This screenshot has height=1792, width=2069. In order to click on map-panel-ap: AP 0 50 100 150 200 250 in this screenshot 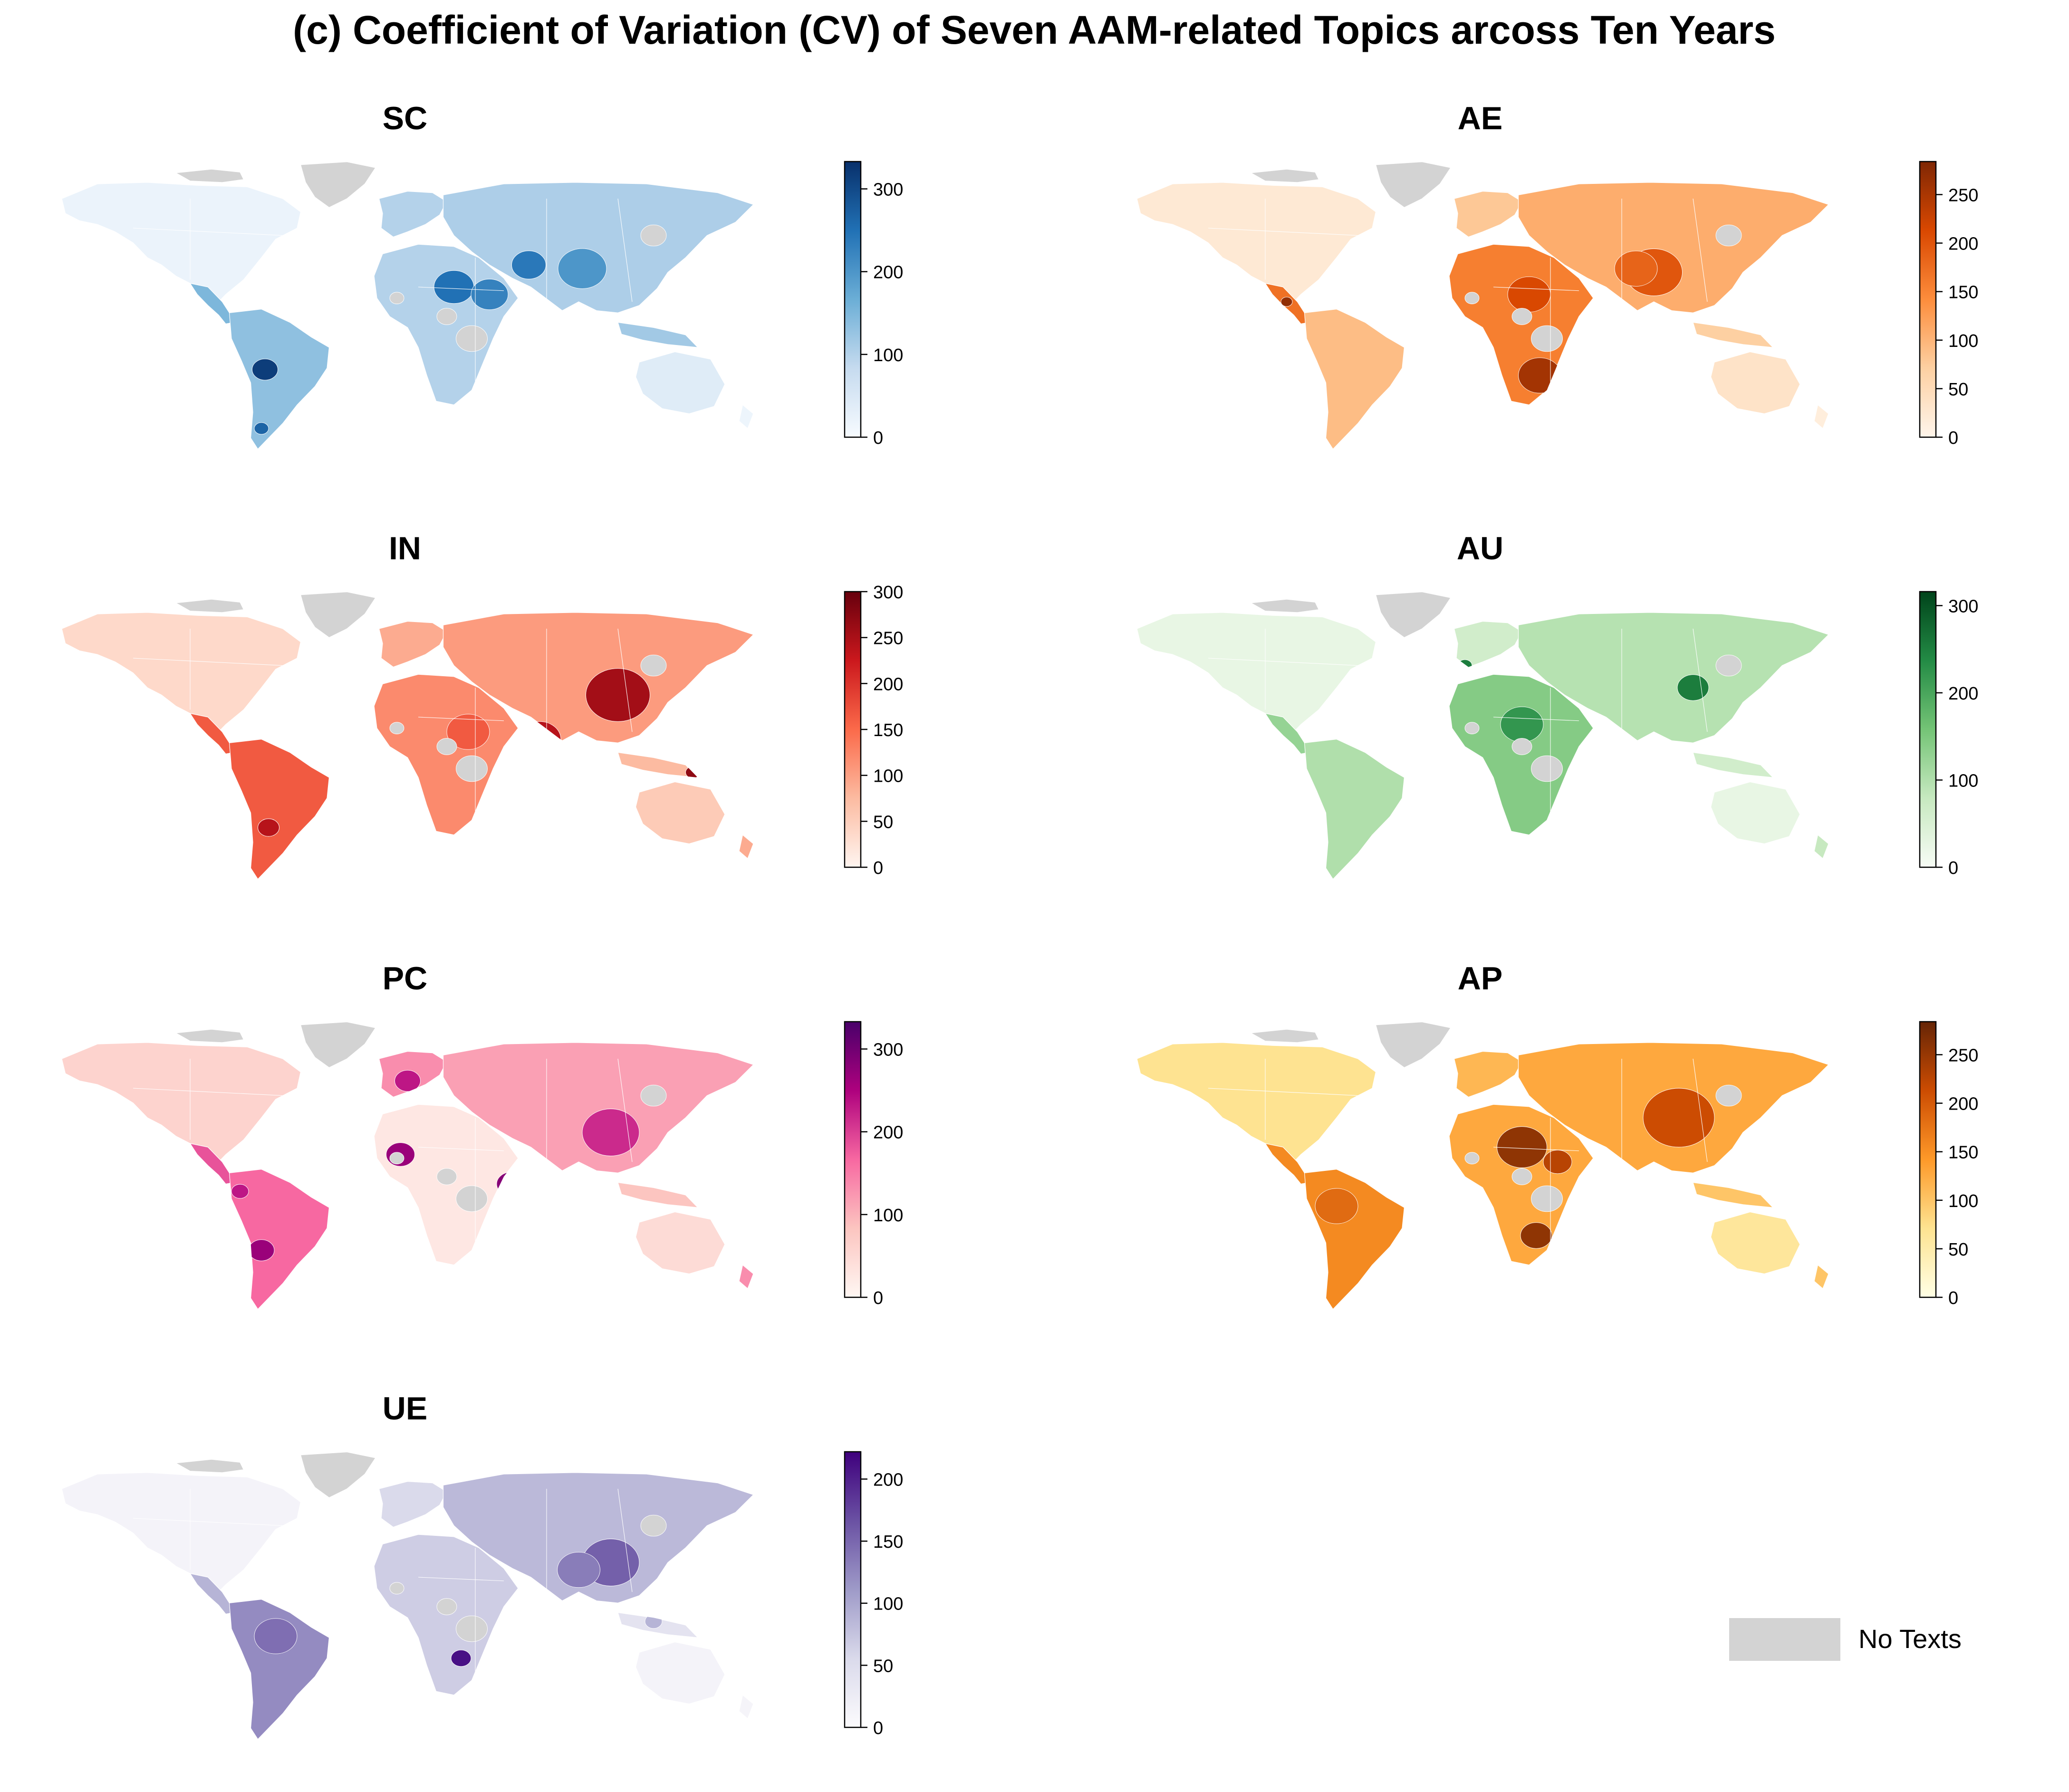, I will do `click(1557, 1135)`.